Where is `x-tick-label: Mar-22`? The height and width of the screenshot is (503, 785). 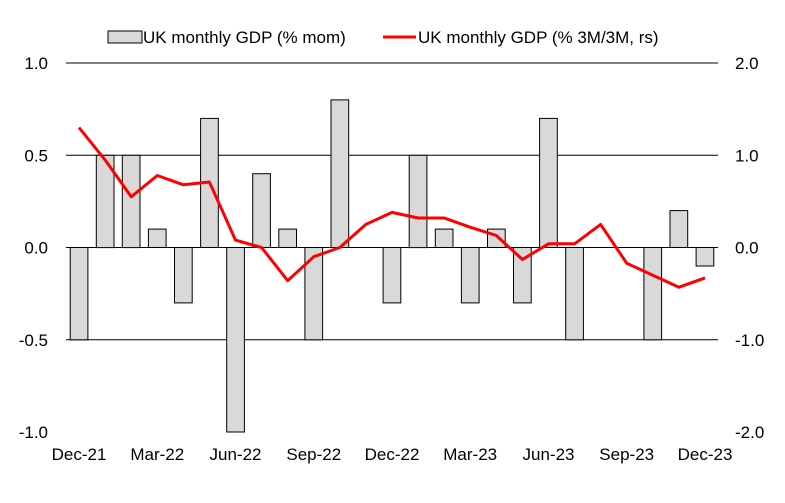
x-tick-label: Mar-22 is located at coordinates (157, 454).